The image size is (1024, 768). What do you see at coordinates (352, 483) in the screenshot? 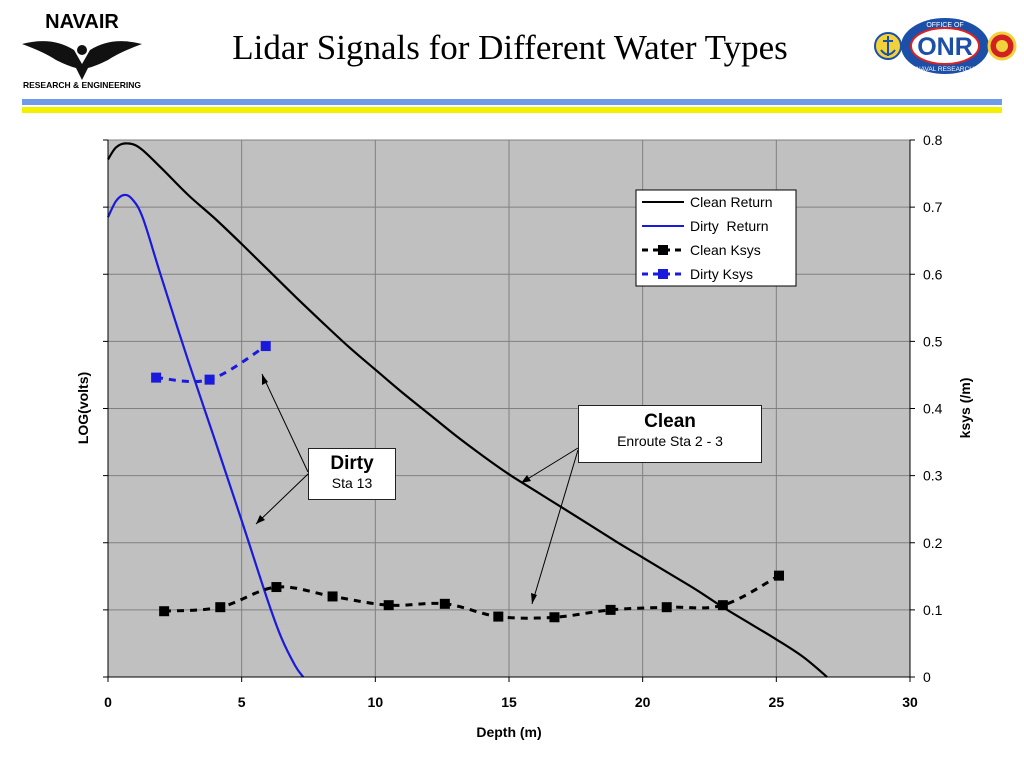
I see `callout-dirty-subtitle: Sta 13` at bounding box center [352, 483].